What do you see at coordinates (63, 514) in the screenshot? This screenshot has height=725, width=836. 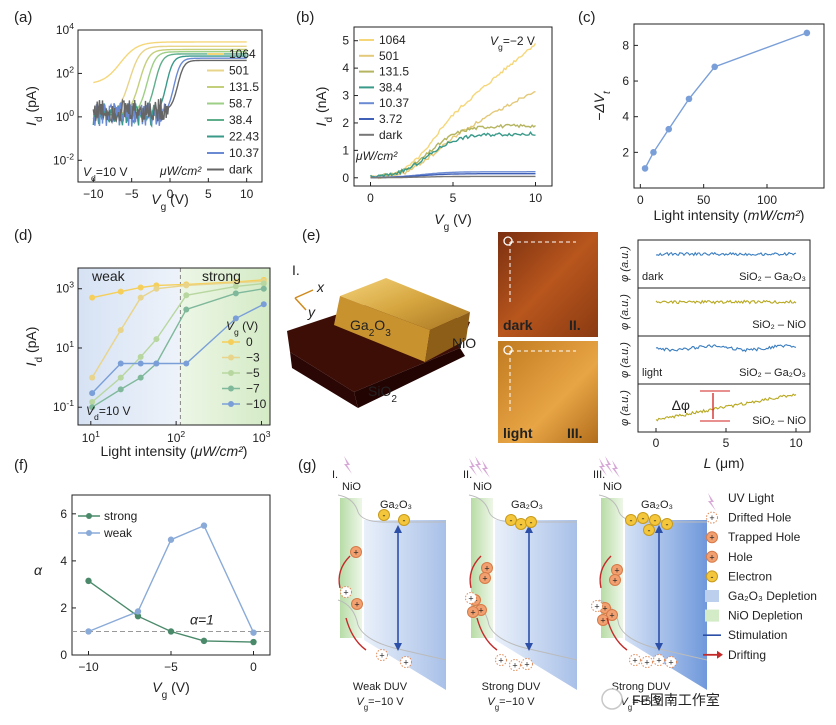 I see `panel-f-ytick-label-3: 6` at bounding box center [63, 514].